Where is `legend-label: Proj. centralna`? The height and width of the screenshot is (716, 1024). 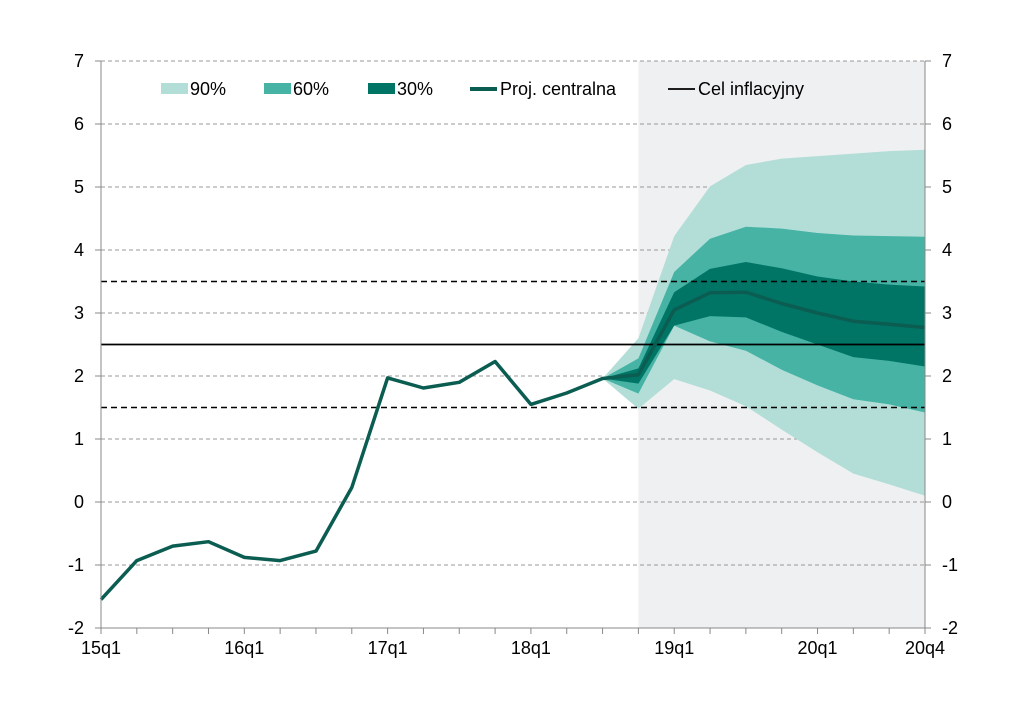
legend-label: Proj. centralna is located at coordinates (558, 89).